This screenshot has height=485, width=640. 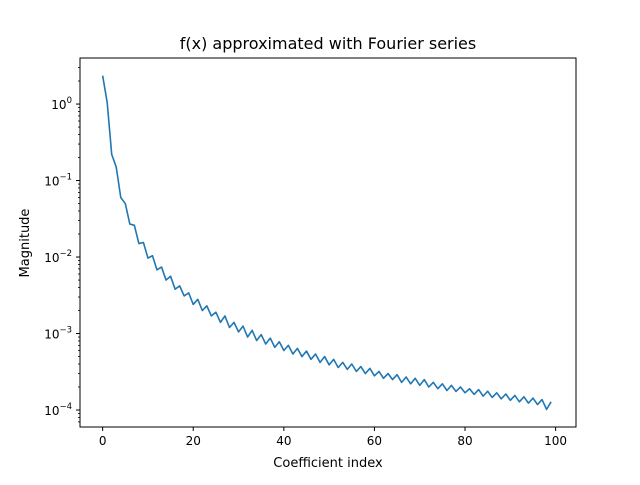 I want to click on x-axis-label: Coefficient index, so click(x=328, y=463).